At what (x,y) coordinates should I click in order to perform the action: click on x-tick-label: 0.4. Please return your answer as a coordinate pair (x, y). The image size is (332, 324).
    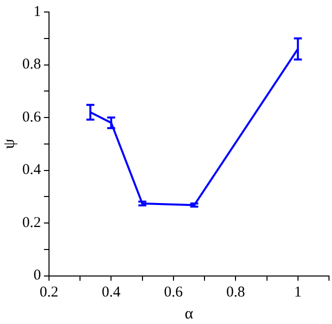
    Looking at the image, I should click on (112, 292).